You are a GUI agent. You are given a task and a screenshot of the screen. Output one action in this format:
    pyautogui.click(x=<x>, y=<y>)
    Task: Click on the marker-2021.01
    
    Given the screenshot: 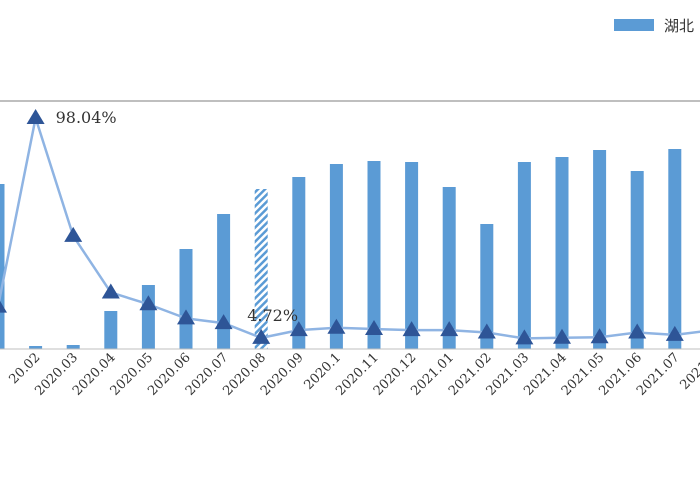 What is the action you would take?
    pyautogui.click(x=449, y=329)
    